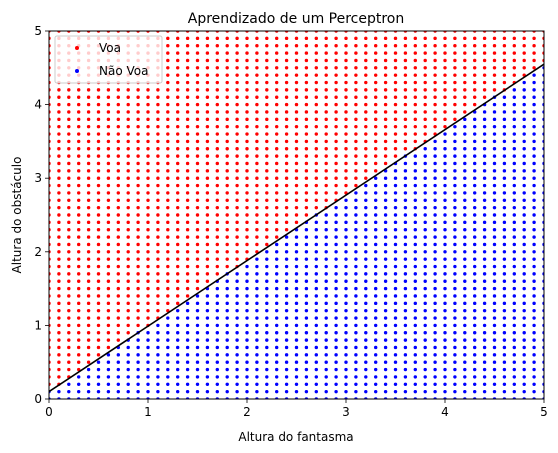 The height and width of the screenshot is (453, 558). What do you see at coordinates (108, 59) in the screenshot?
I see `legend: Voa Não Voa` at bounding box center [108, 59].